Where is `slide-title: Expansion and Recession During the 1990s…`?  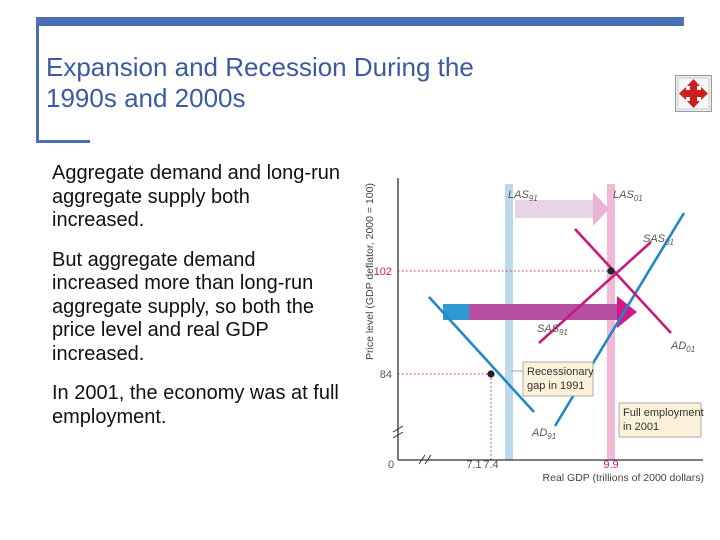 slide-title: Expansion and Recession During the 1990s… is located at coordinates (346, 83).